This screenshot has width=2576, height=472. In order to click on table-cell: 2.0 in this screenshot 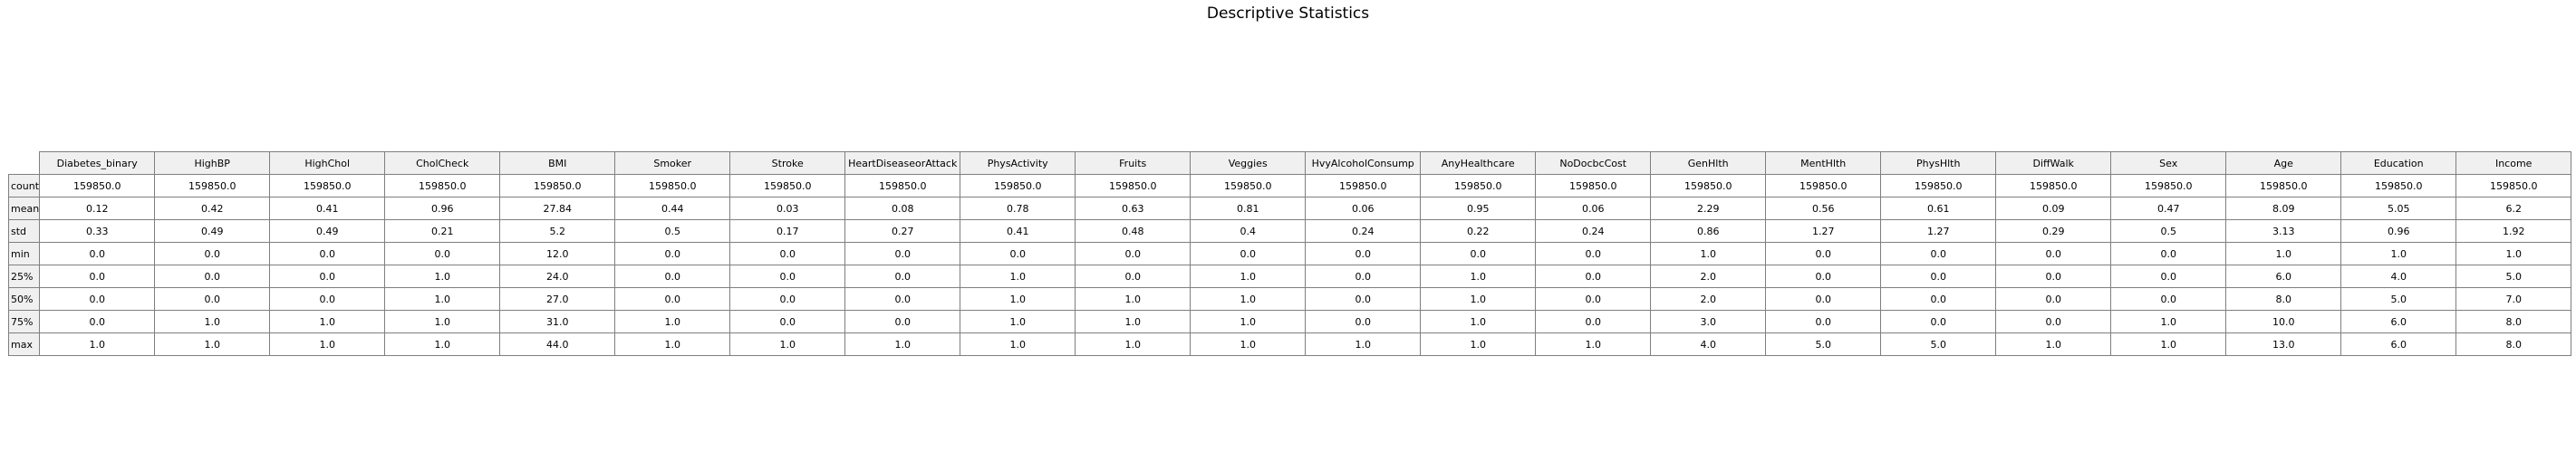, I will do `click(1708, 277)`.